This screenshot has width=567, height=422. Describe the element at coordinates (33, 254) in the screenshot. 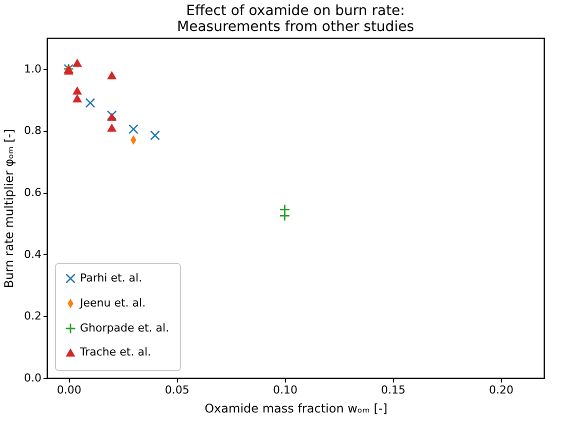

I see `y-tick-label: 0.4` at that location.